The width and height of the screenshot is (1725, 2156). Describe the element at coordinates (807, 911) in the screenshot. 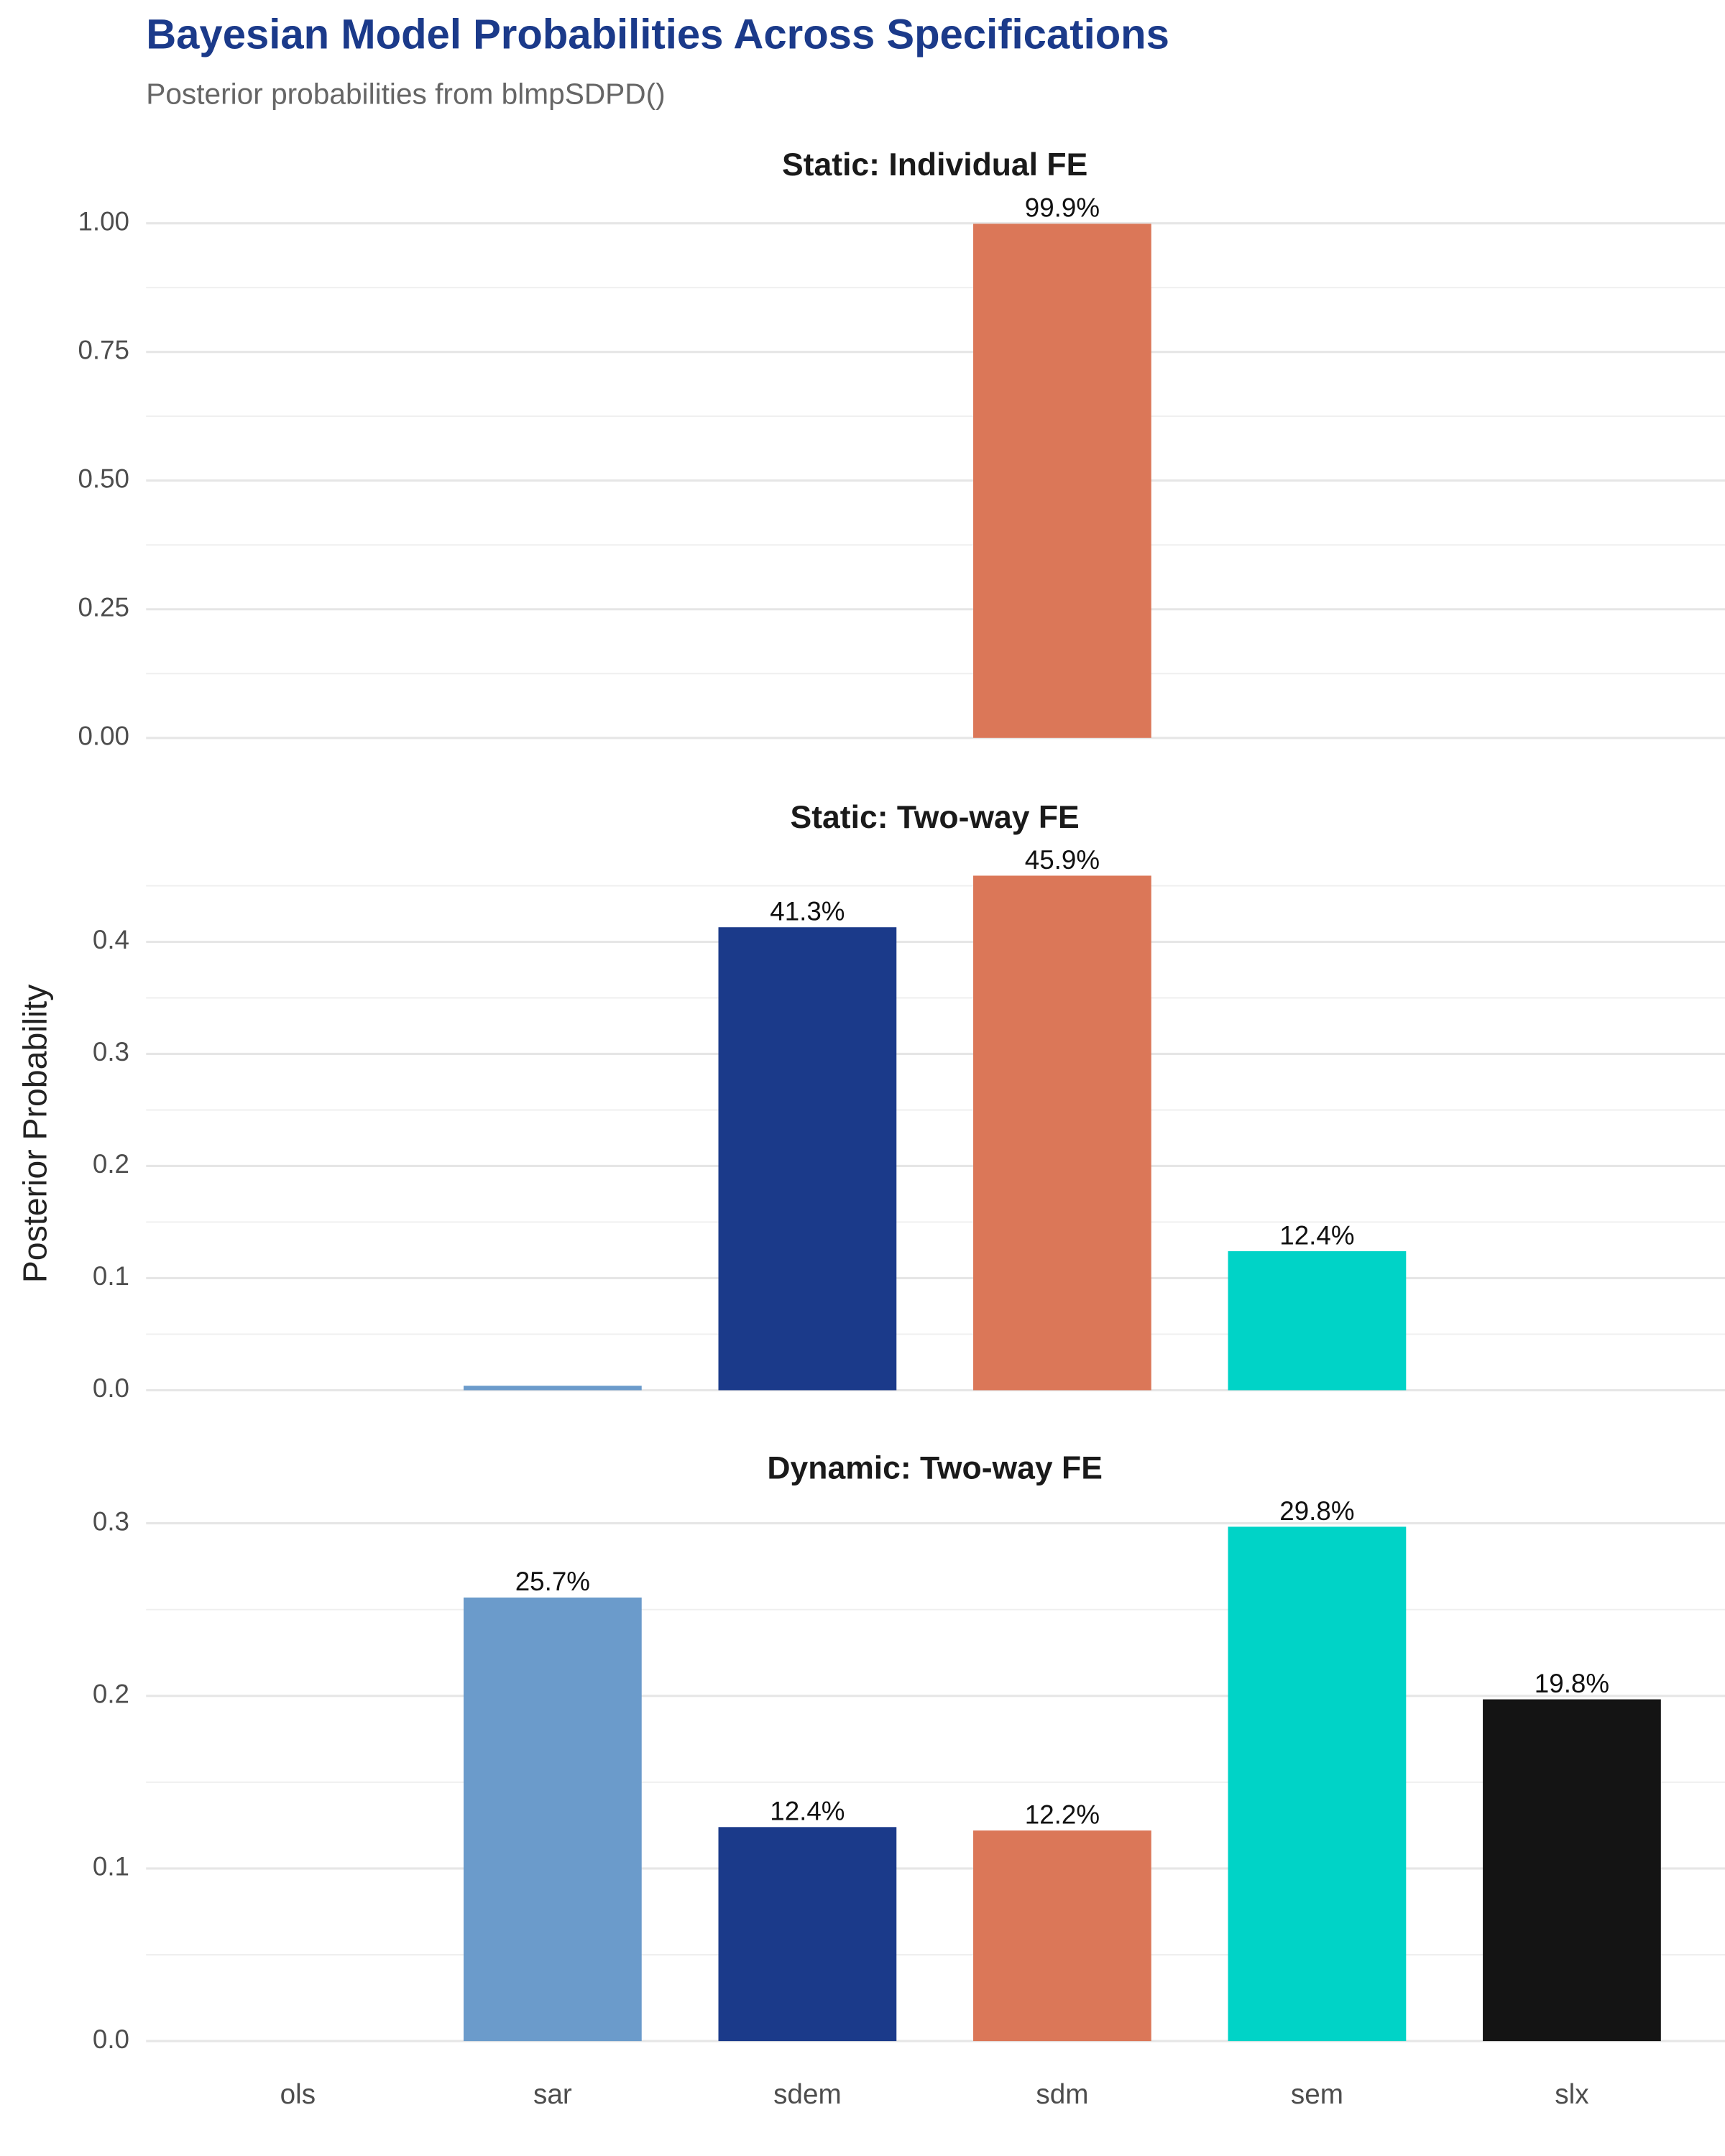

I see `value-label: 41.3%` at that location.